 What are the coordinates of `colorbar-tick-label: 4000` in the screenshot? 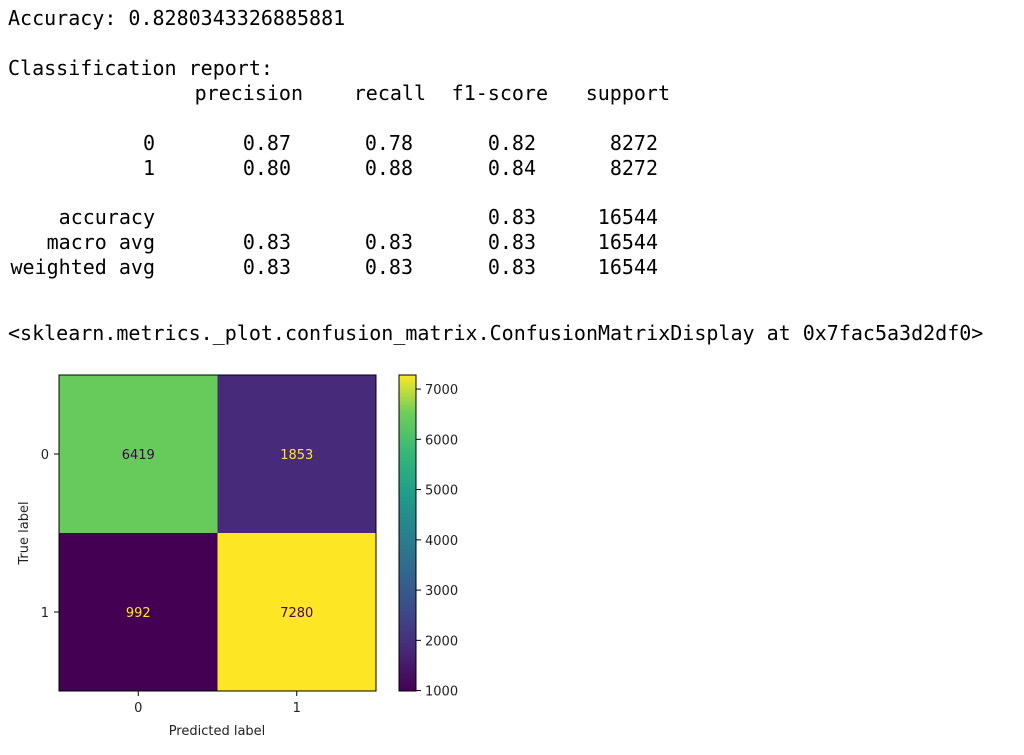 It's located at (441, 541).